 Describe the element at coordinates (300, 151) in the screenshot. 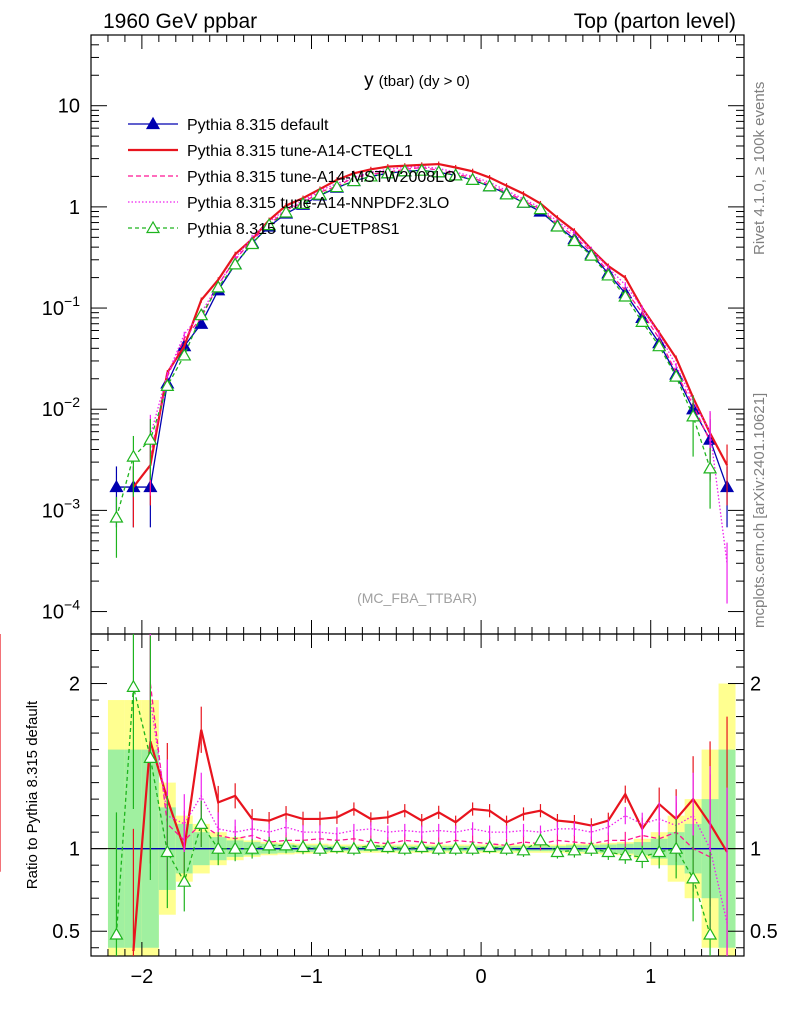

I see `legend-label: Pythia 8.315 tune-A14-CTEQL1` at that location.